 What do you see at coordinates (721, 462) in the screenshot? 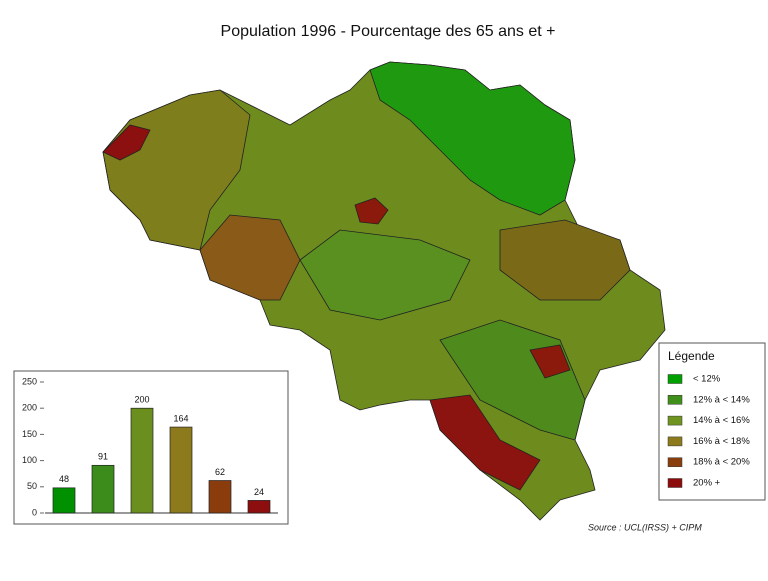
I see `legend-label: 18% à < 20%` at bounding box center [721, 462].